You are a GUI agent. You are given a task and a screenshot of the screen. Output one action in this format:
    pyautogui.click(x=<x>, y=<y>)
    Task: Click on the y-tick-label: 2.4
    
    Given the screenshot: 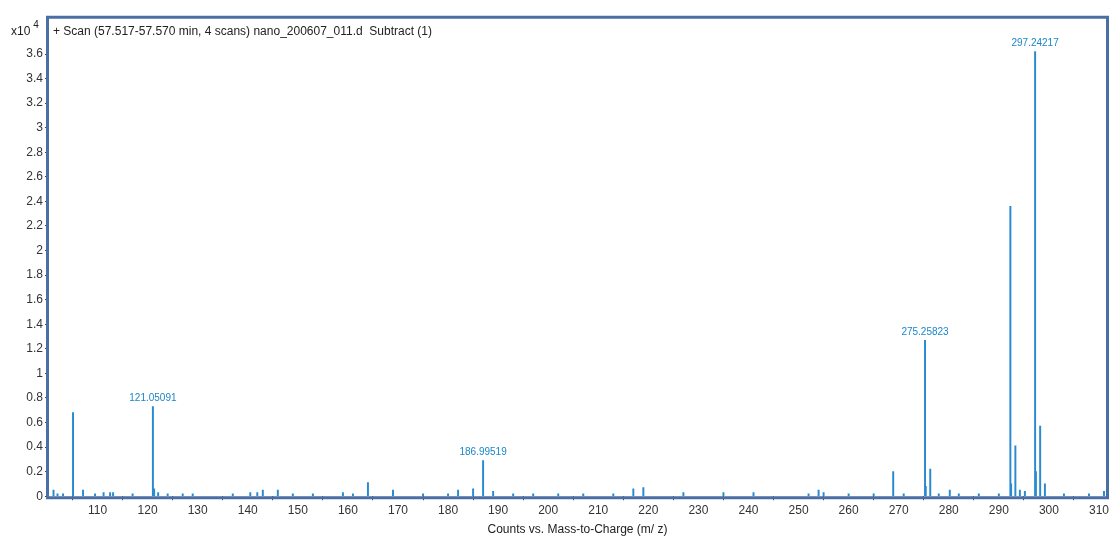 What is the action you would take?
    pyautogui.click(x=35, y=200)
    